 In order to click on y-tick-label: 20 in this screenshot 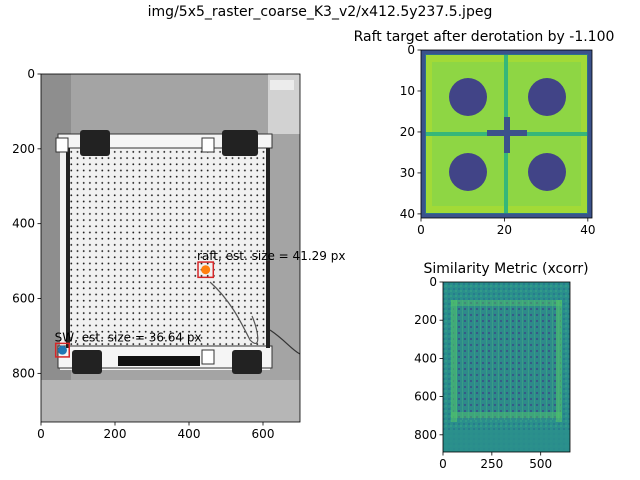, I will do `click(407, 132)`.